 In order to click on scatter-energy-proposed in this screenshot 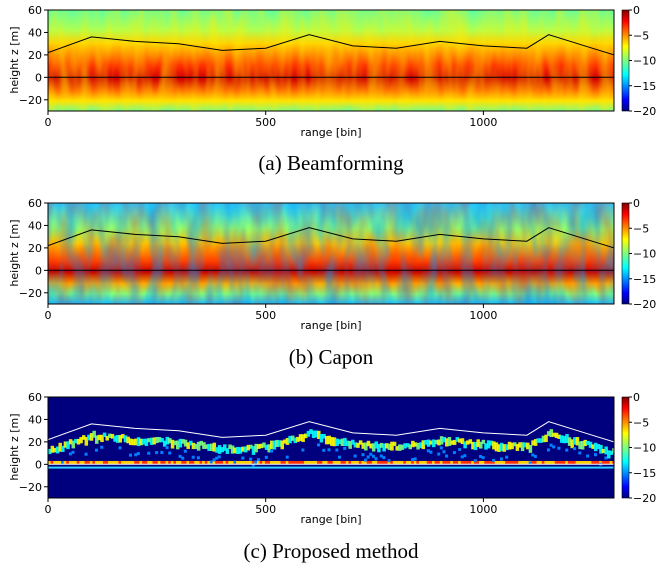, I will do `click(331, 449)`.